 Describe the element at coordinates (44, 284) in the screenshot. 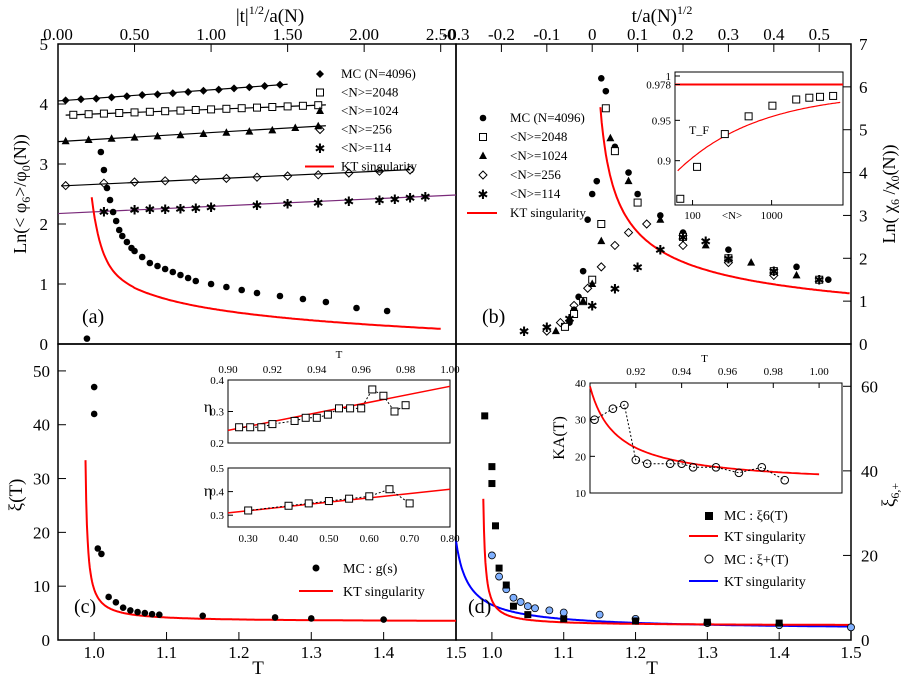

I see `tick-label: 1` at that location.